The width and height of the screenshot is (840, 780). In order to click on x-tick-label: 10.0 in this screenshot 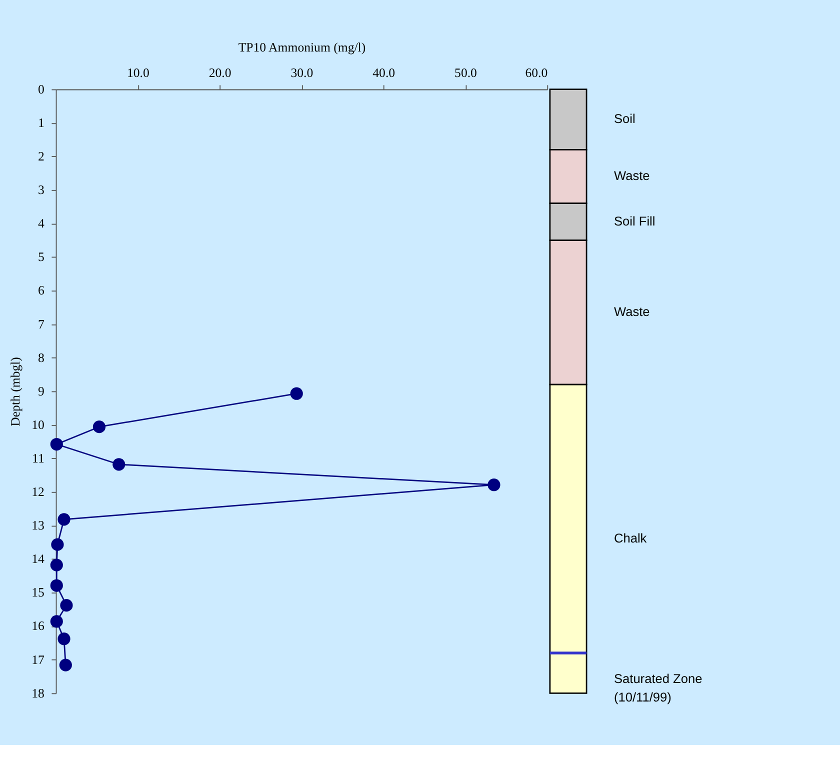, I will do `click(138, 73)`.